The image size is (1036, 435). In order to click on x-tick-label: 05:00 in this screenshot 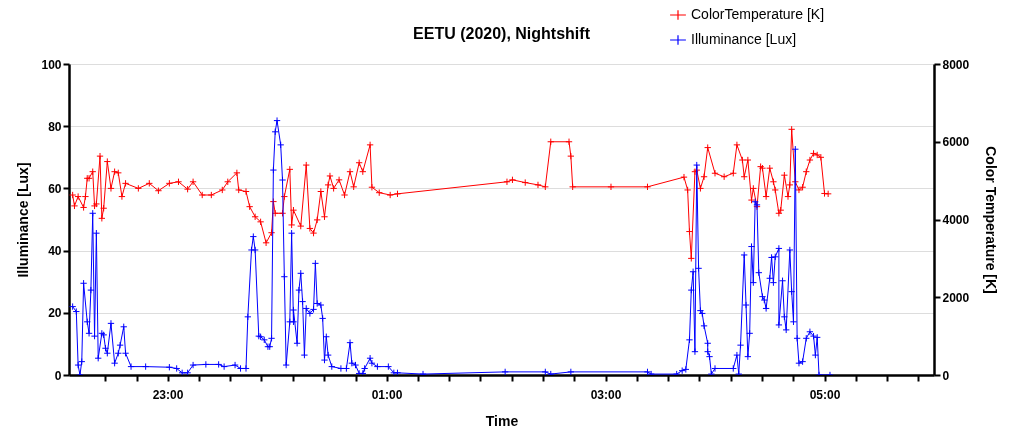, I will do `click(825, 394)`.